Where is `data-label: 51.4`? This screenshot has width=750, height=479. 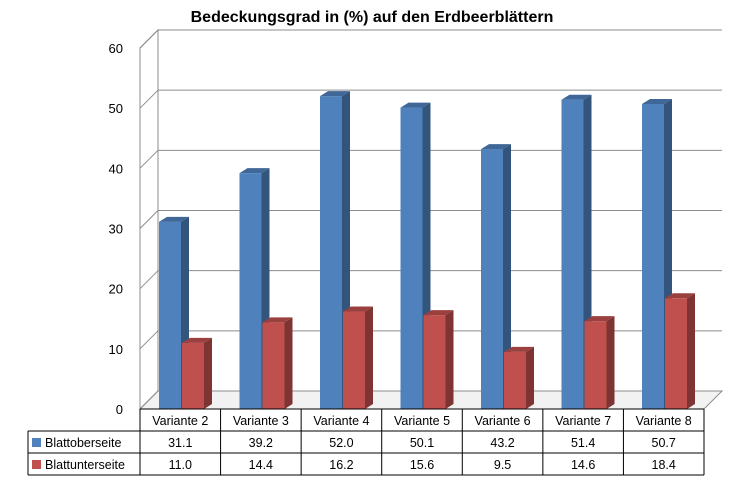 data-label: 51.4 is located at coordinates (583, 443).